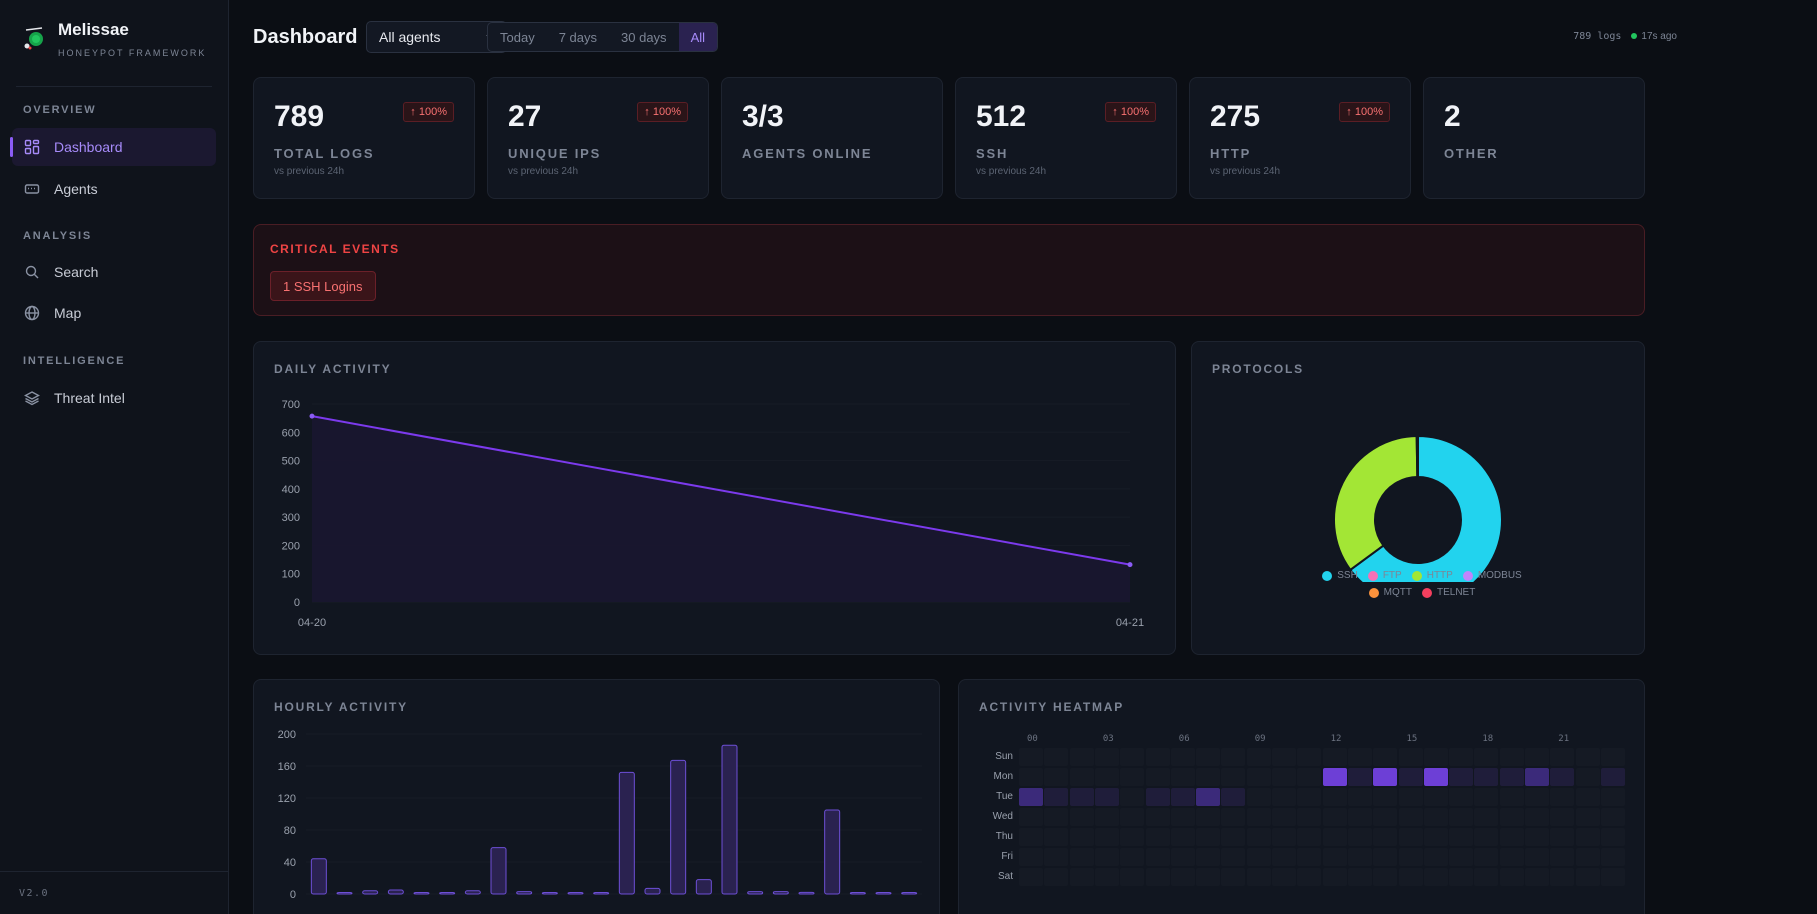 The image size is (1817, 914). I want to click on legend-item-http: HTTP, so click(1432, 575).